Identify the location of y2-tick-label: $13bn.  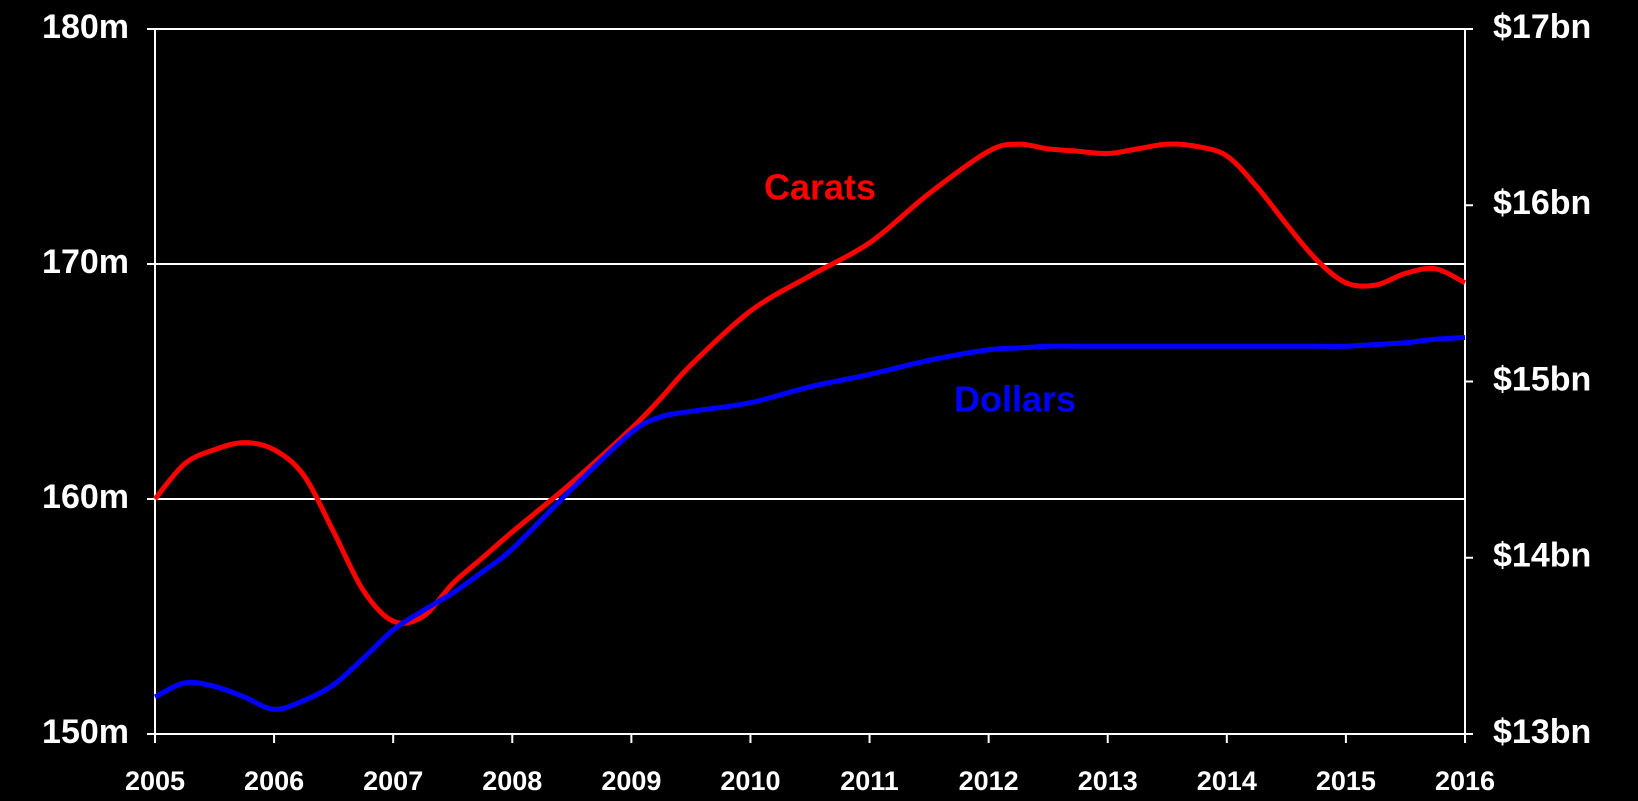
(1542, 732).